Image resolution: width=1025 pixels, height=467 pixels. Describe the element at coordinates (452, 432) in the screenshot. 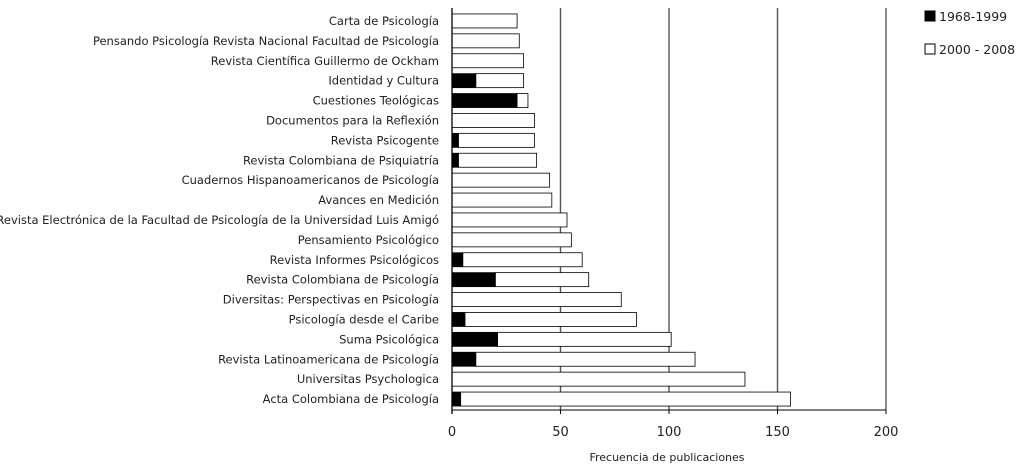

I see `x-tick-label: 0` at that location.